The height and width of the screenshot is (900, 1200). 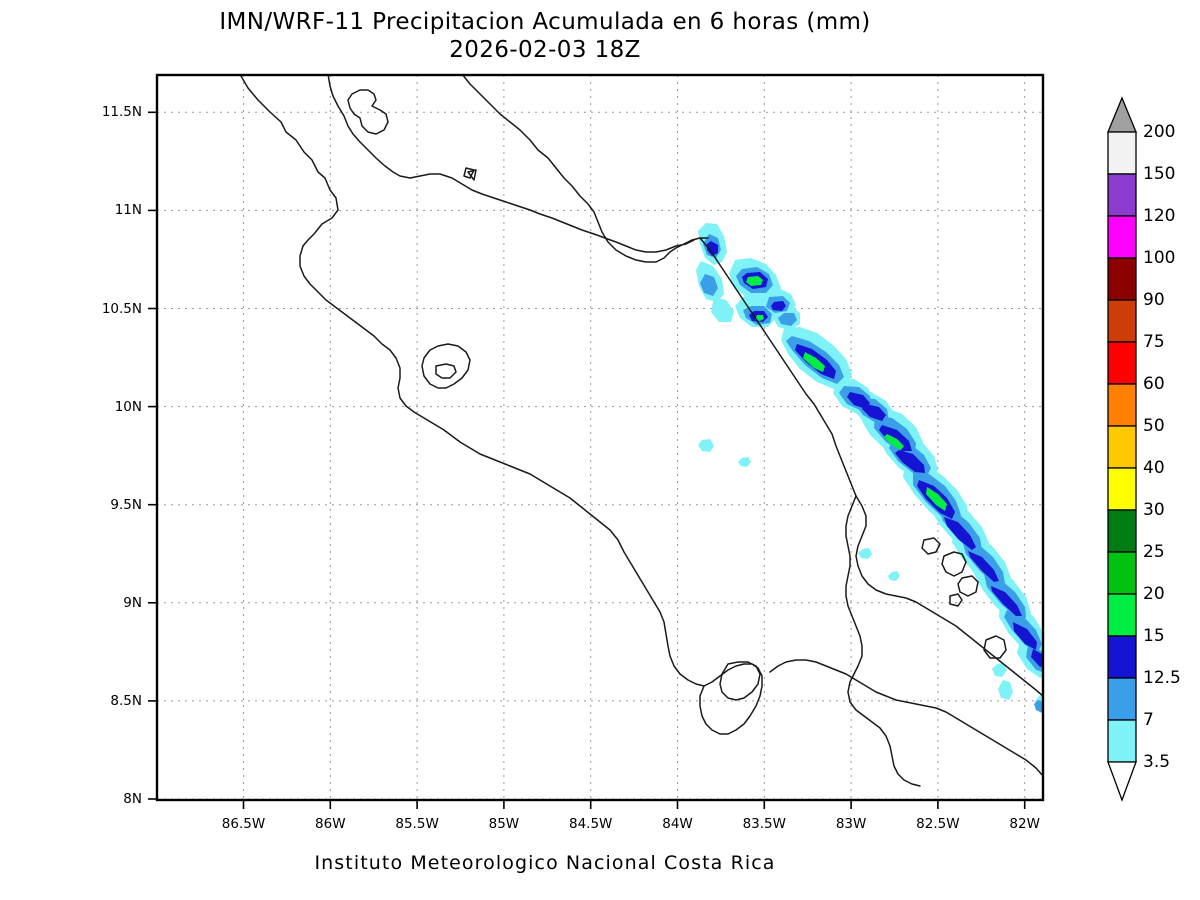 I want to click on colorbar-label-60: 60, so click(x=1154, y=384).